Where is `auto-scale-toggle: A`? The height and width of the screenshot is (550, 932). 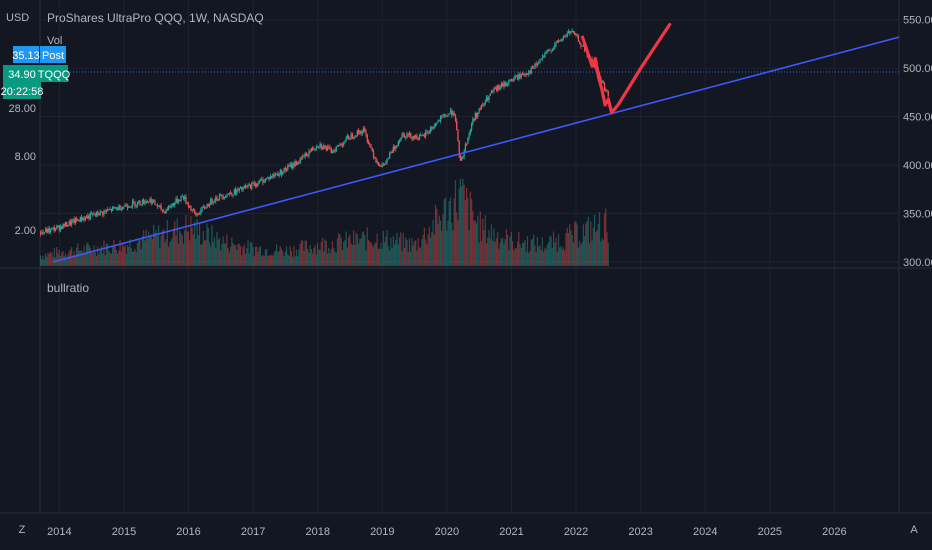
auto-scale-toggle: A is located at coordinates (914, 530).